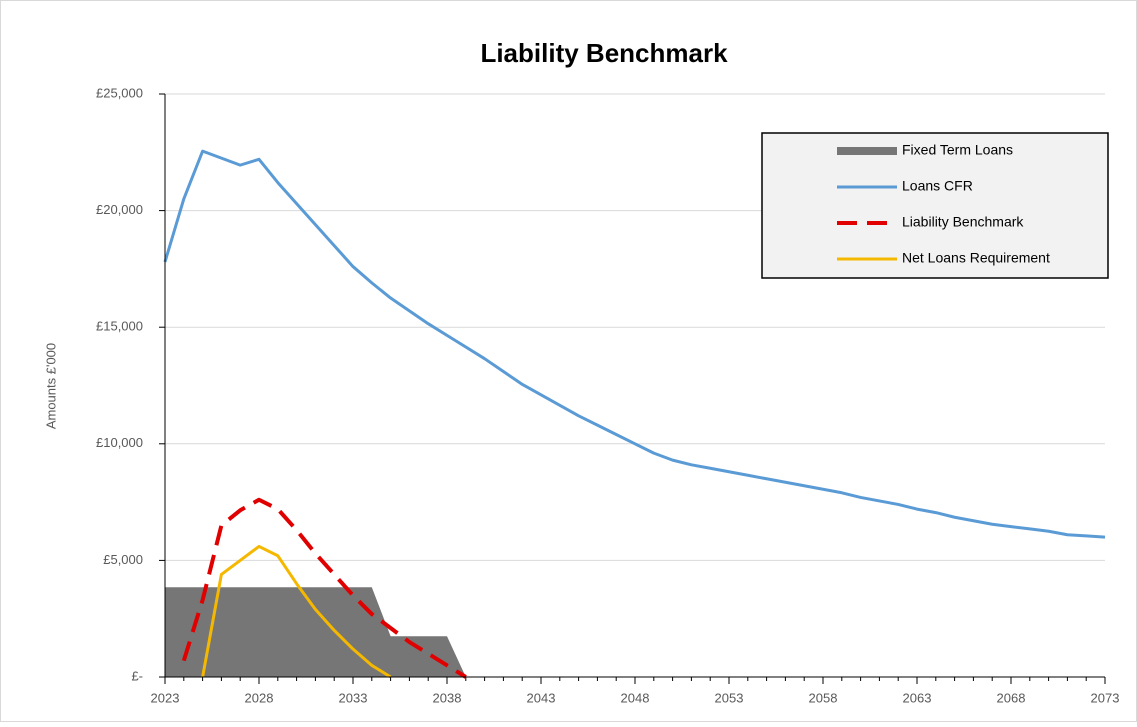 The height and width of the screenshot is (727, 1137). What do you see at coordinates (541, 697) in the screenshot?
I see `x-tick-label: 2043` at bounding box center [541, 697].